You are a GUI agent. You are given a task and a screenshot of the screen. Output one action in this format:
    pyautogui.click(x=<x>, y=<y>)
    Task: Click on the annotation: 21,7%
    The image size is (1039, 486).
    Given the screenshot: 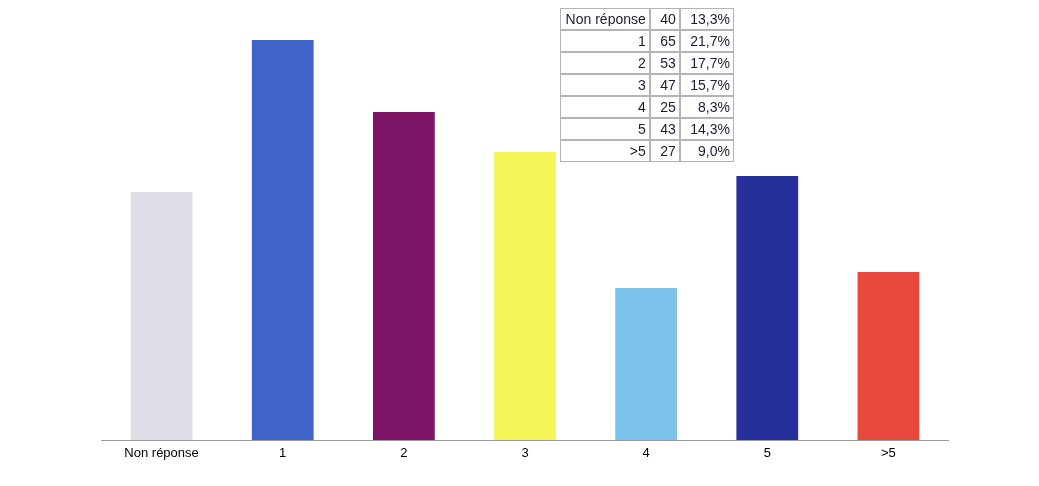 What is the action you would take?
    pyautogui.click(x=710, y=41)
    